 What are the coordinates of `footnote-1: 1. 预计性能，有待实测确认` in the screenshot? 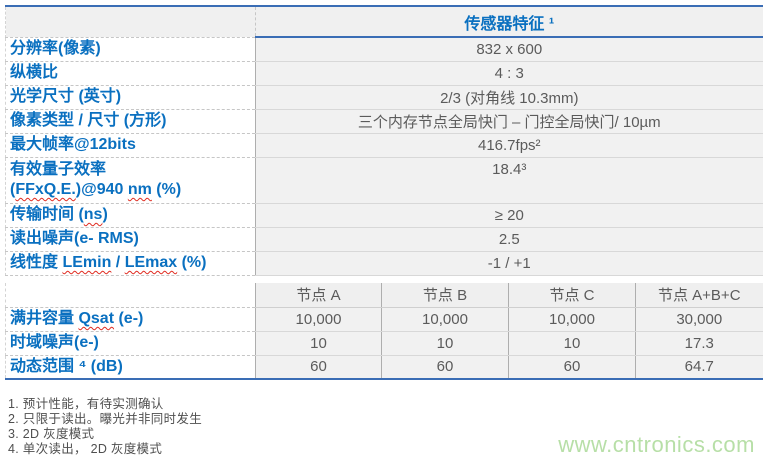 It's located at (86, 404).